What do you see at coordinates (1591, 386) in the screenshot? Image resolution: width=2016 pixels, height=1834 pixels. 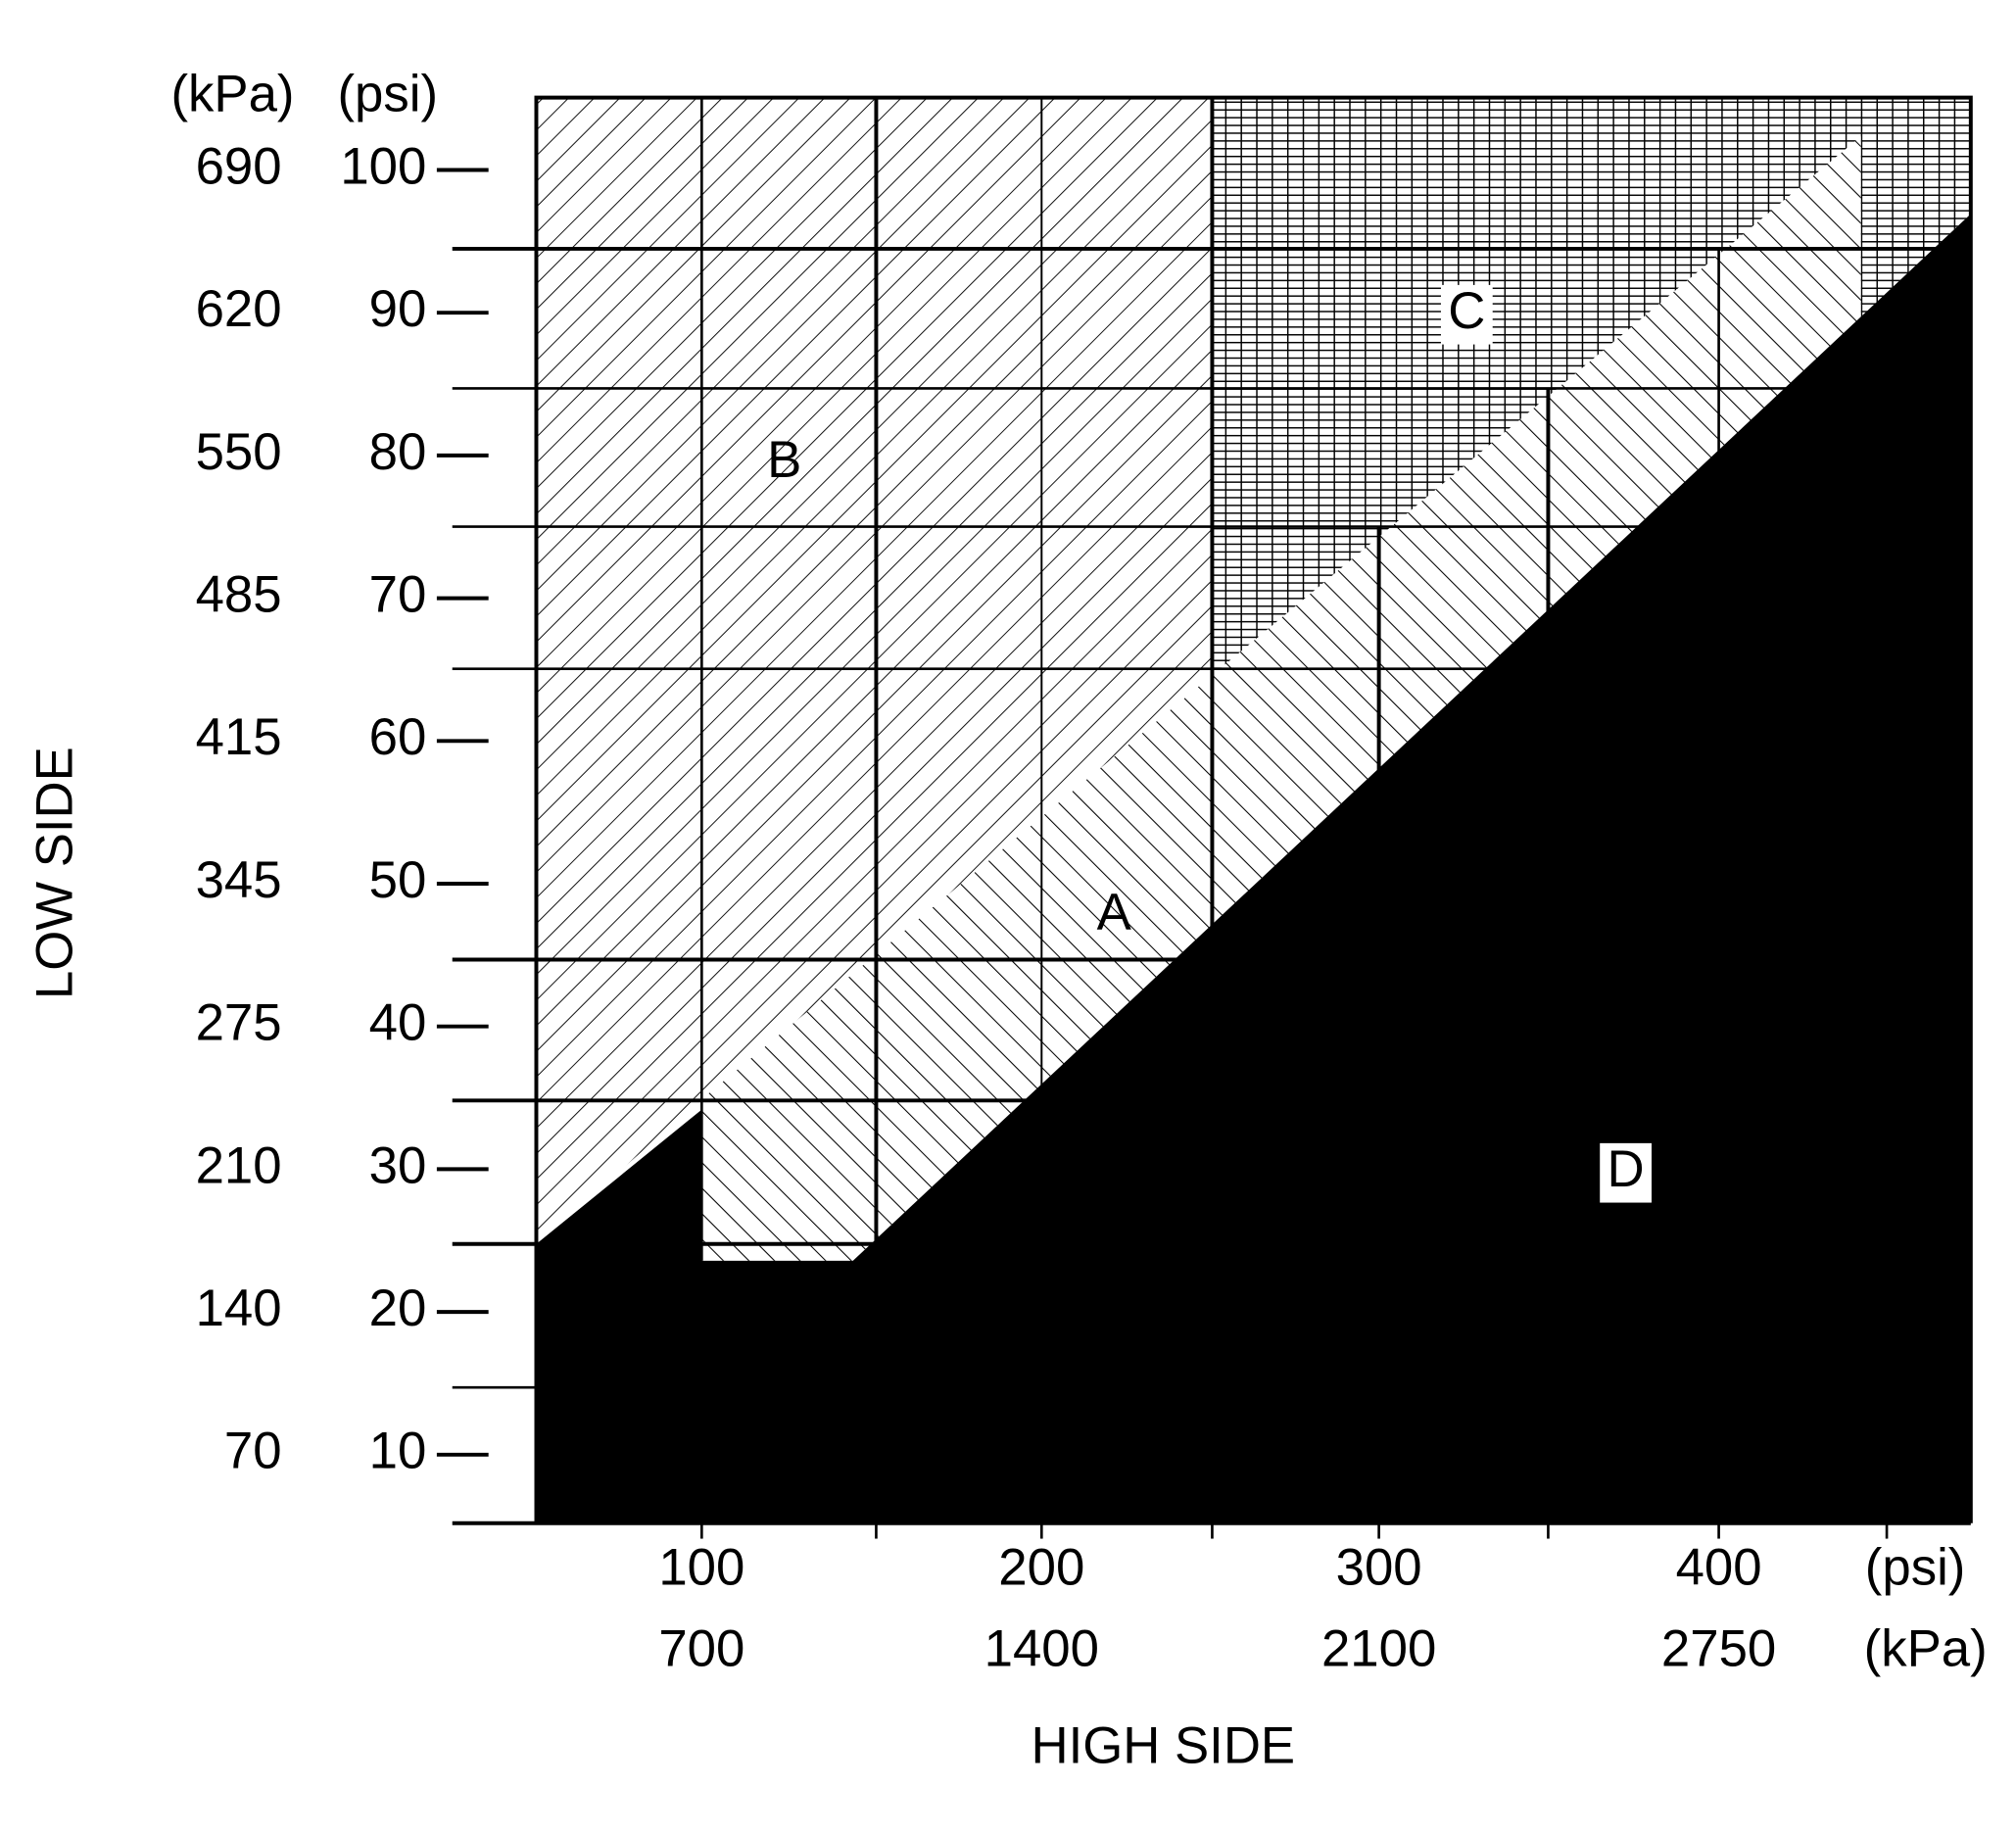 I see `region-c` at bounding box center [1591, 386].